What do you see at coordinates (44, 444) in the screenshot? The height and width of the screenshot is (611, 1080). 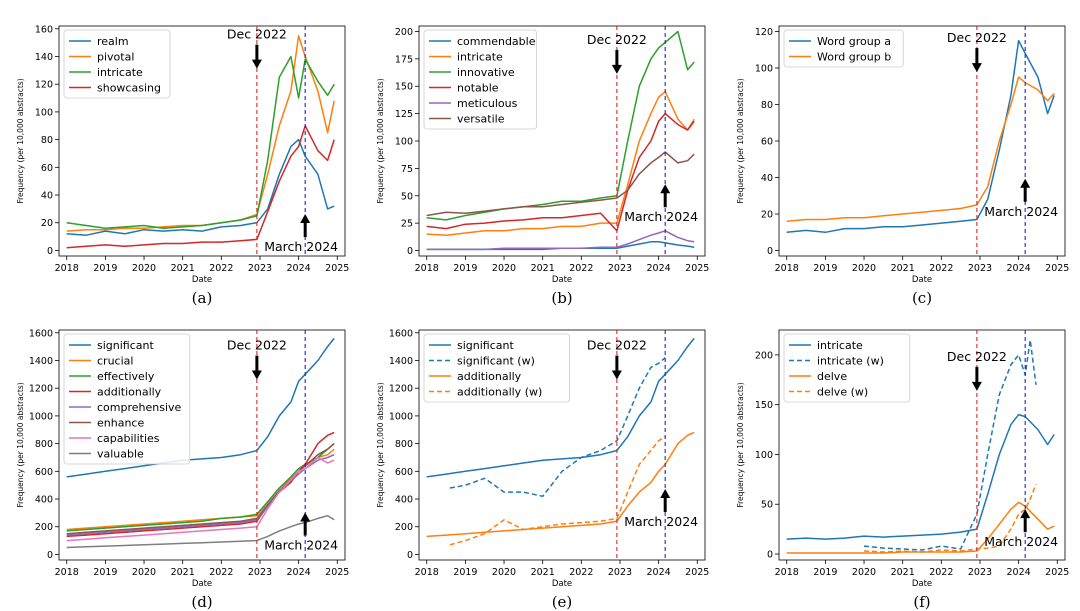 I see `y-tick-label: 800` at bounding box center [44, 444].